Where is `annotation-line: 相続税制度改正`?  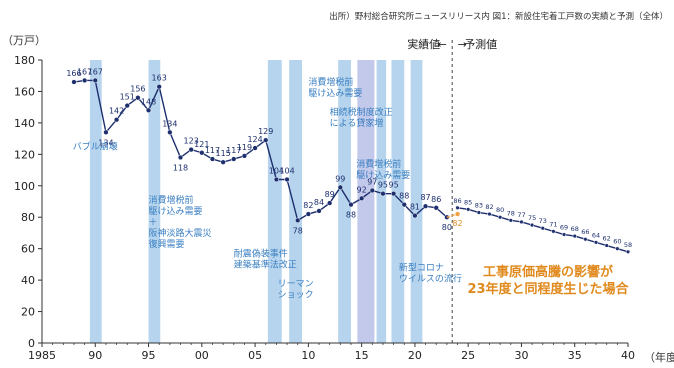
annotation-line: 相続税制度改正 is located at coordinates (361, 112).